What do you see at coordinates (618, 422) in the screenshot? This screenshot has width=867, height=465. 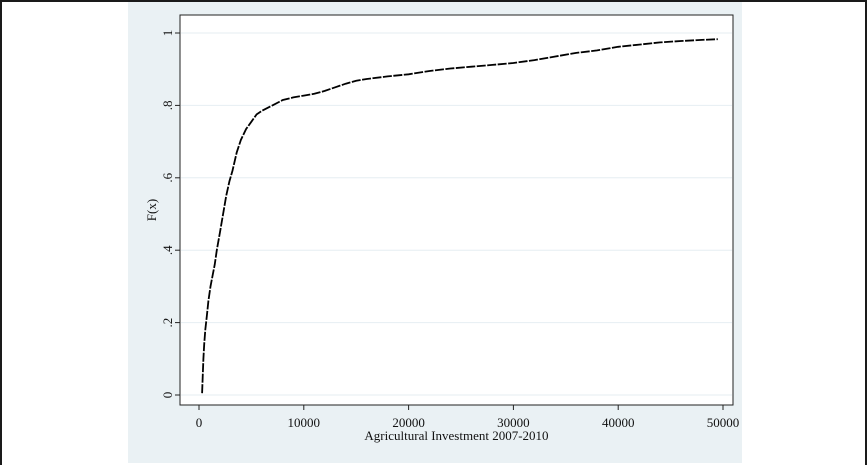 I see `x-tick-label: 40000` at bounding box center [618, 422].